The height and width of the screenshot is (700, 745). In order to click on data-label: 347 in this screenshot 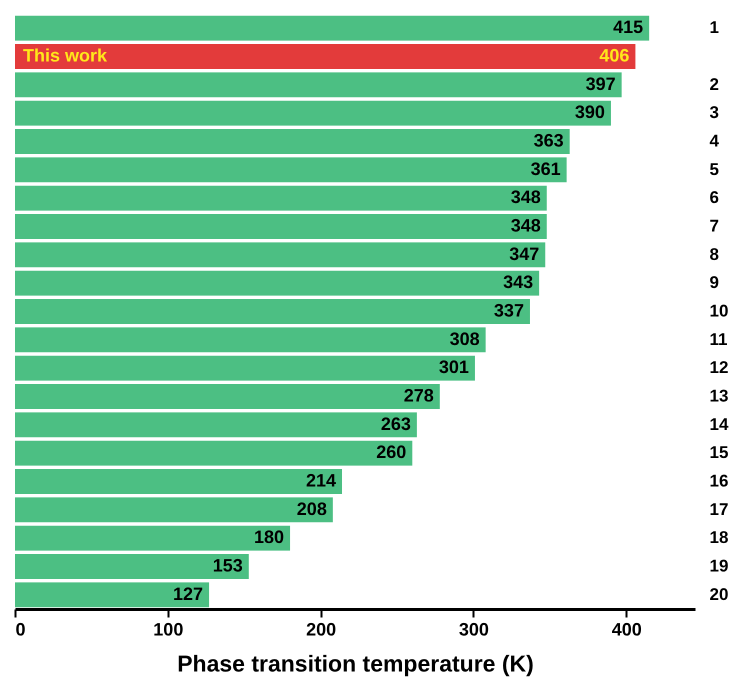, I will do `click(524, 254)`.